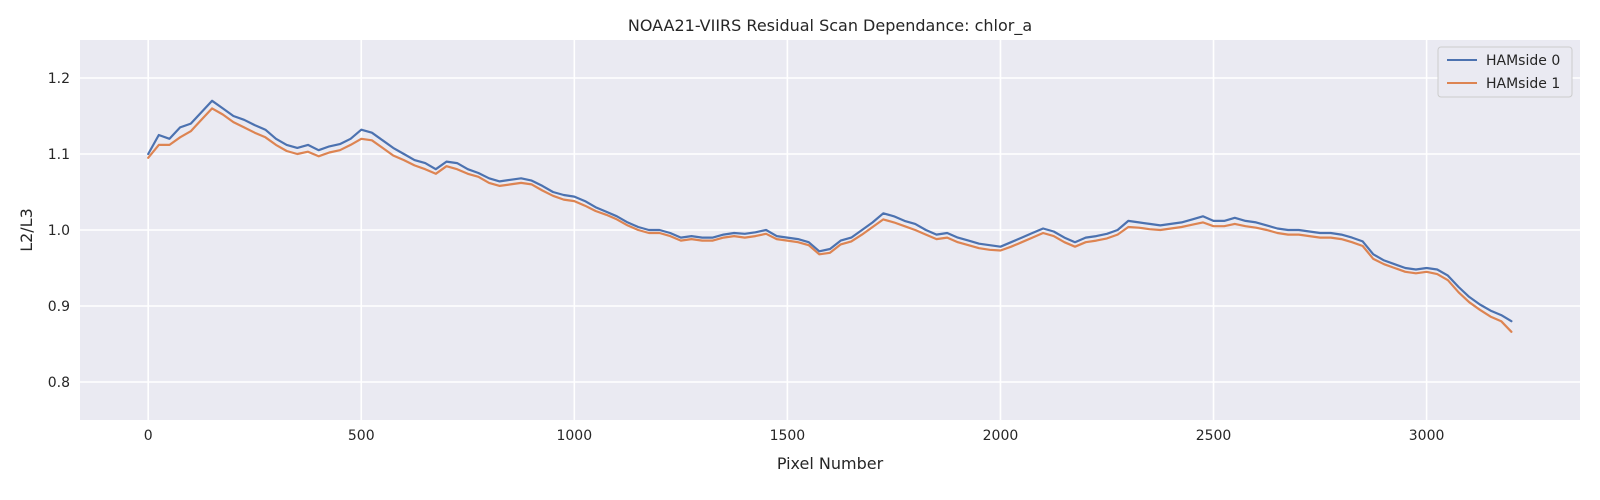 Image resolution: width=1600 pixels, height=500 pixels. I want to click on x-tick-label: 0, so click(148, 436).